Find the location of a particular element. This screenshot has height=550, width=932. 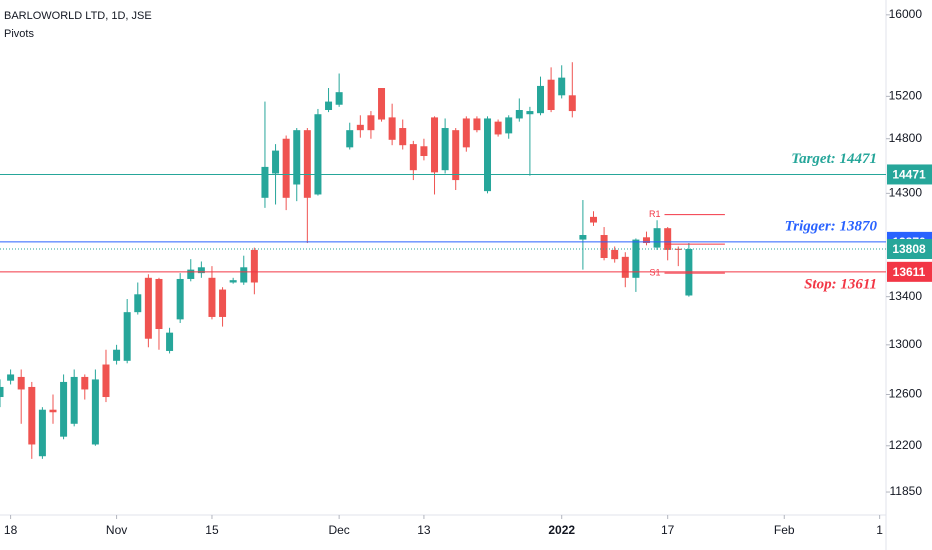

pivot-label: R1 is located at coordinates (655, 214).